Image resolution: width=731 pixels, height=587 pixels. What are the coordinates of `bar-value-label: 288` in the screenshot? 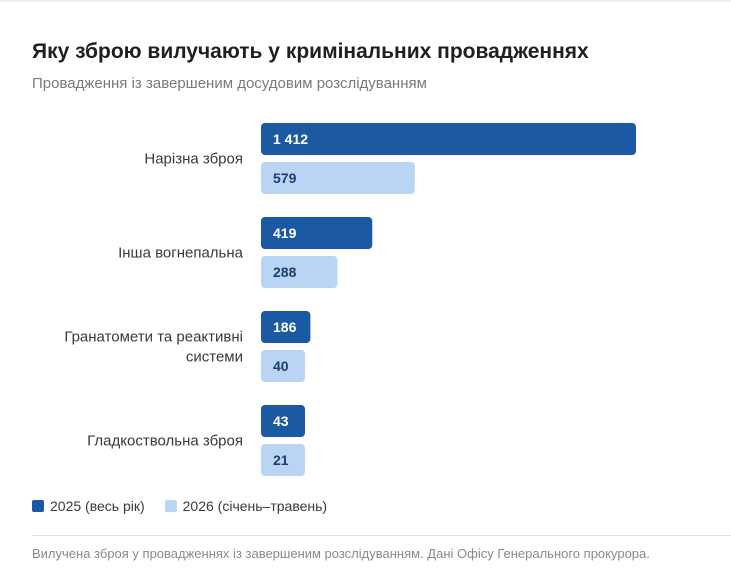 It's located at (285, 272).